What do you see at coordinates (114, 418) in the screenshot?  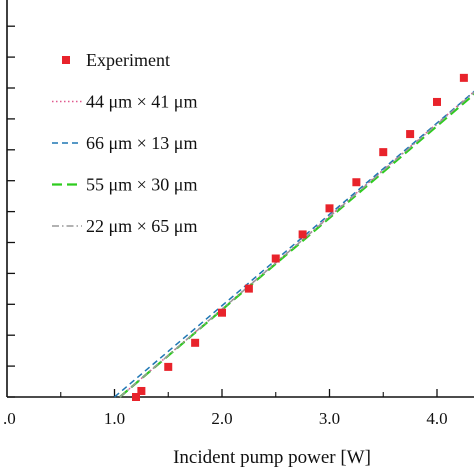 I see `x-tick-label: 1.0` at bounding box center [114, 418].